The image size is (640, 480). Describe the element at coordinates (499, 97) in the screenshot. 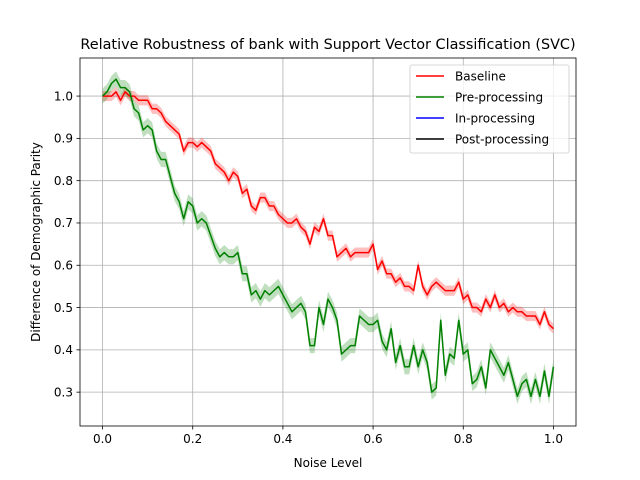

I see `legend-label-pre-processing: Pre-processing` at that location.